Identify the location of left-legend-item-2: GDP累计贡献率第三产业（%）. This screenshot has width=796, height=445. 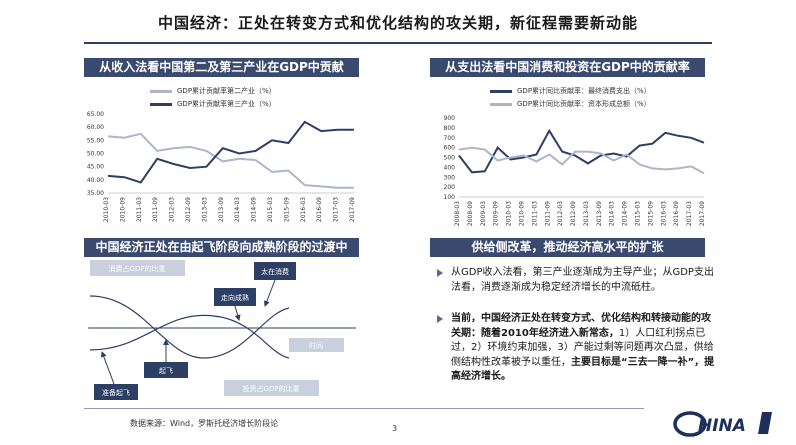
(213, 104).